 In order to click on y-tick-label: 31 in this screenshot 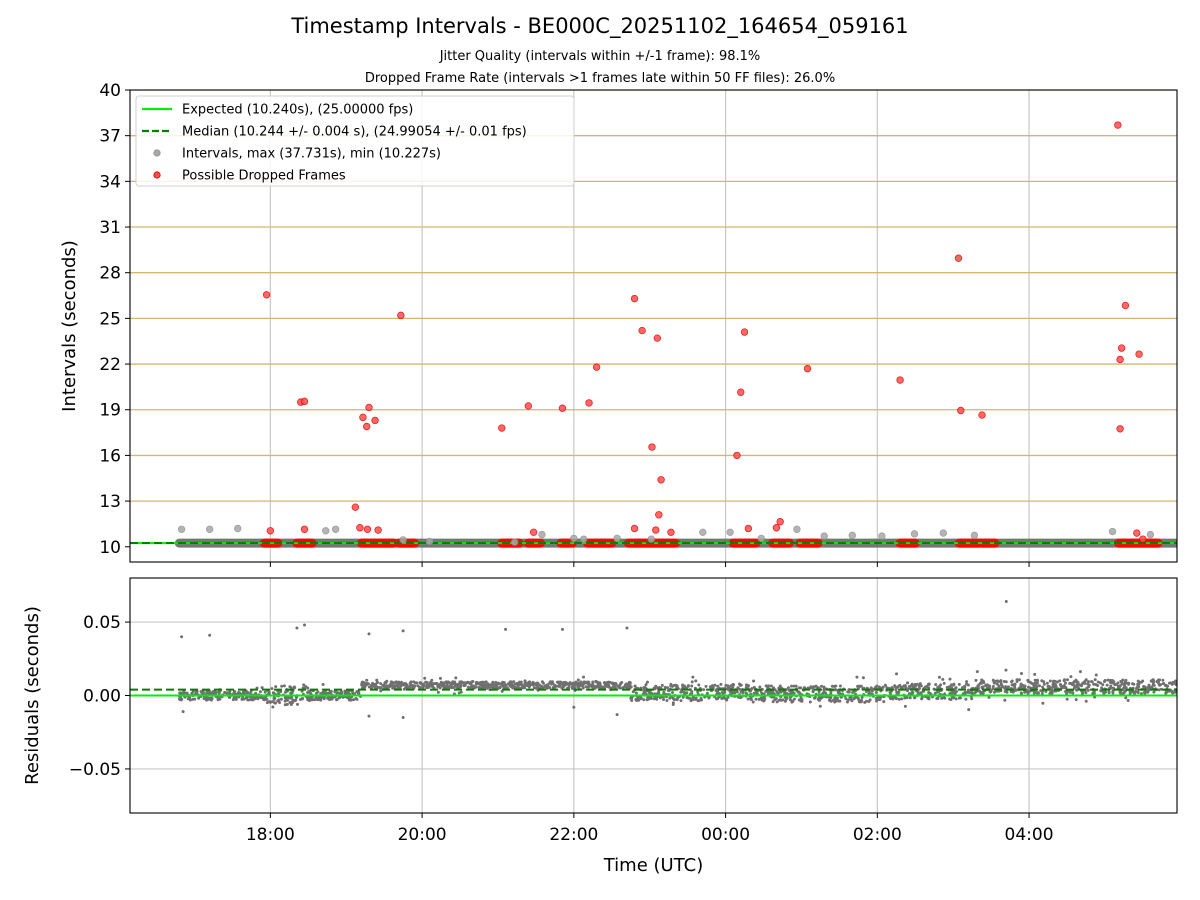, I will do `click(110, 228)`.